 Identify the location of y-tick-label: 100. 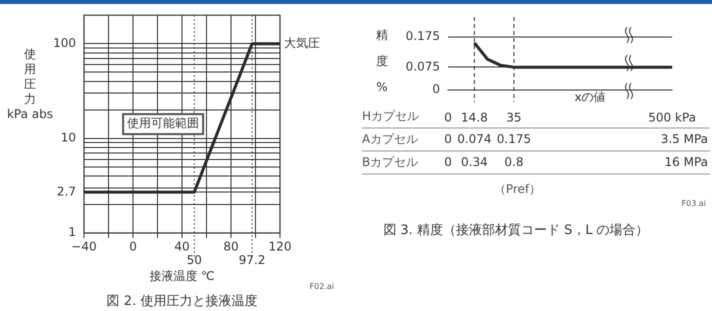
(64, 43).